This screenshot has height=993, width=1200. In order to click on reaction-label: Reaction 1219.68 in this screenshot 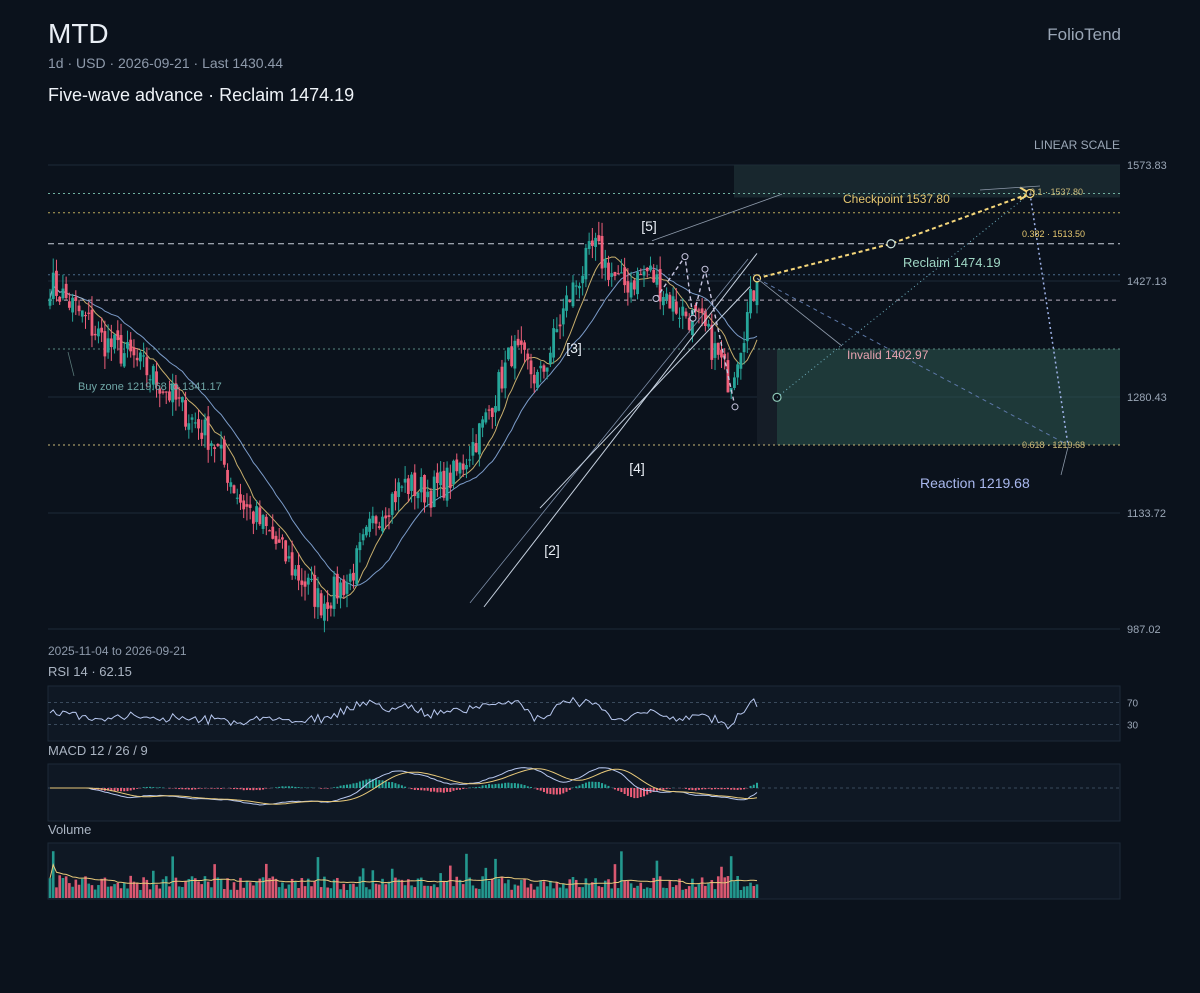, I will do `click(975, 483)`.